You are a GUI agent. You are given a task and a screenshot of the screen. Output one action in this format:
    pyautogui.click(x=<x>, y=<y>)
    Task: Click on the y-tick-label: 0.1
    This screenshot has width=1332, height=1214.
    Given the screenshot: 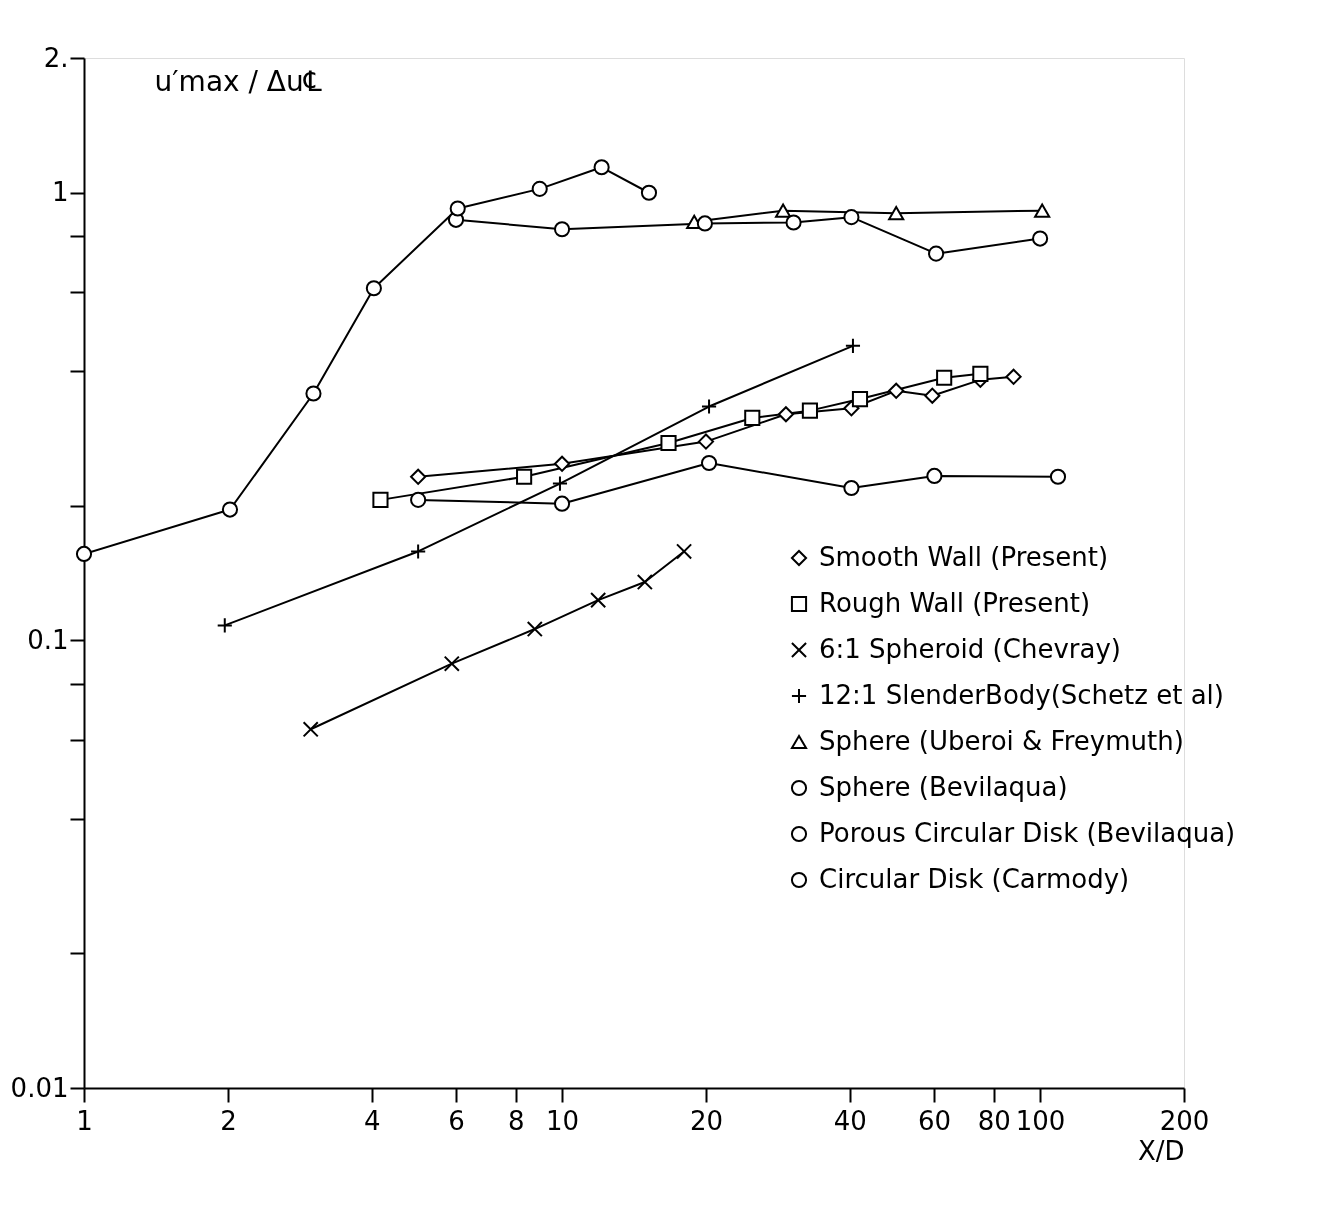 What is the action you would take?
    pyautogui.click(x=48, y=639)
    